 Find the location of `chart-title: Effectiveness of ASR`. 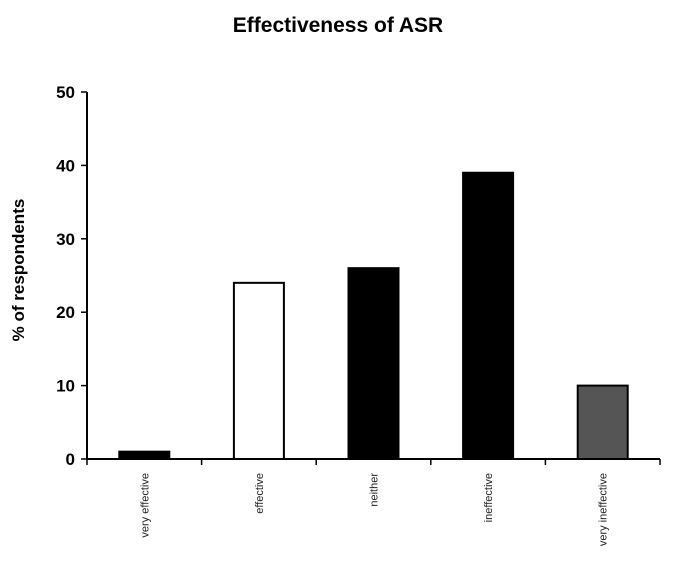

chart-title: Effectiveness of ASR is located at coordinates (338, 25).